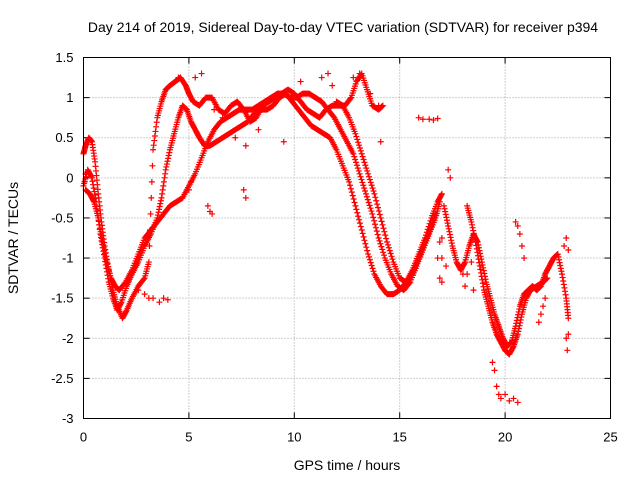  What do you see at coordinates (64, 137) in the screenshot?
I see `y-tick-label: 0.5` at bounding box center [64, 137].